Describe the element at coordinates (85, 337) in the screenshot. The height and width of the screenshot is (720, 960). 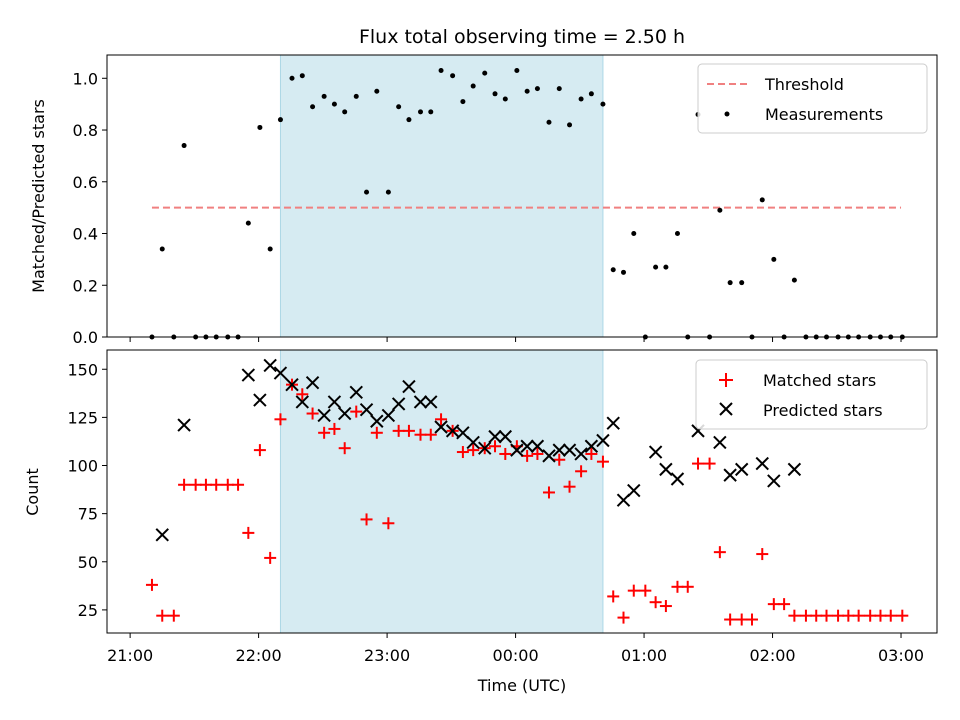
I see `y-tick-label: 0.0` at that location.